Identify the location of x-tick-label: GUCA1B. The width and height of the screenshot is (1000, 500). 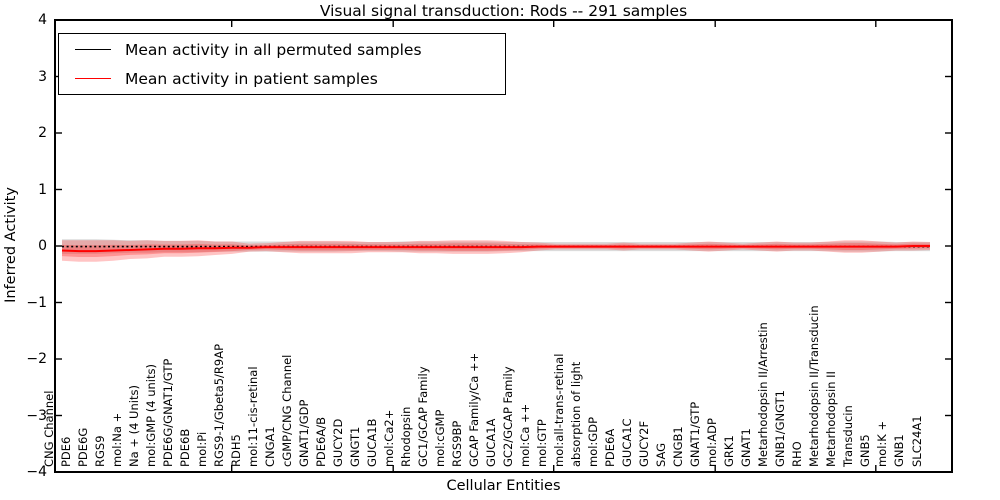
(371, 442).